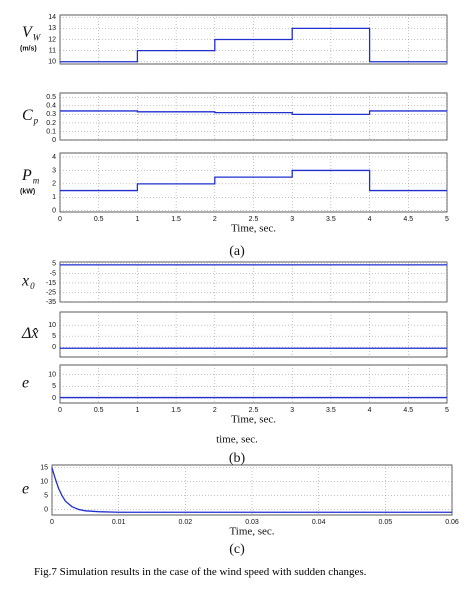 The height and width of the screenshot is (601, 474). What do you see at coordinates (452, 522) in the screenshot?
I see `x-tick-label: 0.06` at bounding box center [452, 522].